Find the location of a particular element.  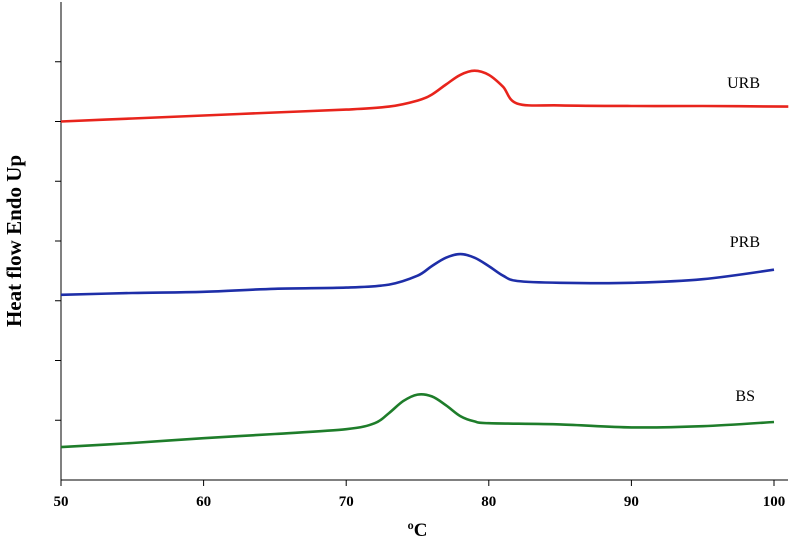

x-tick-marks: 50 60 70 80 90 100 is located at coordinates (420, 495).